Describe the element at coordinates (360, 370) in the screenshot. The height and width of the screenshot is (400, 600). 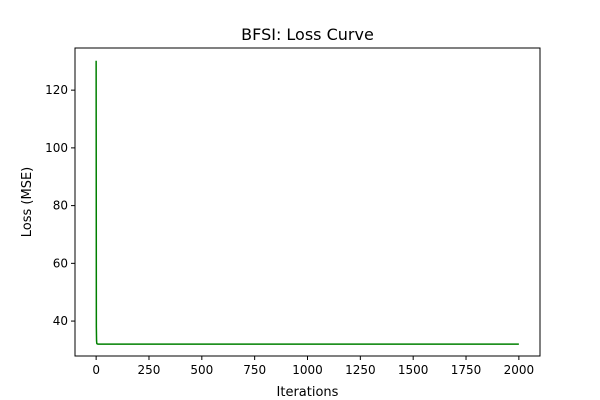
I see `x-tick-label: 1250` at that location.